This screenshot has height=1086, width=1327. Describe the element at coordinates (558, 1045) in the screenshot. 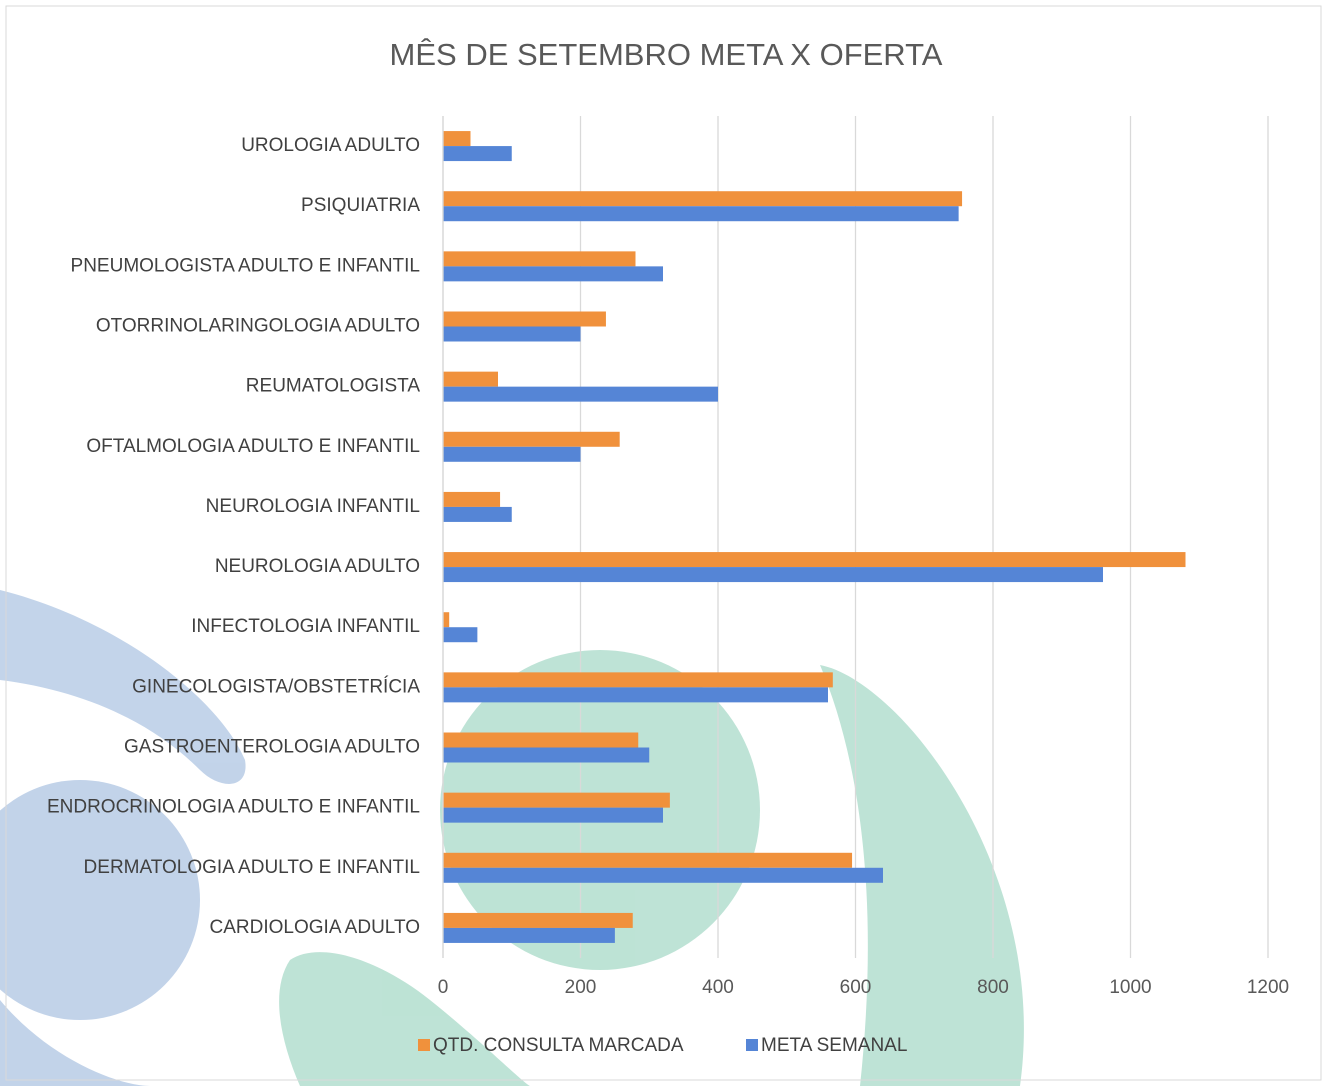

I see `legend-label: QTD. CONSULTA MARCADA` at that location.